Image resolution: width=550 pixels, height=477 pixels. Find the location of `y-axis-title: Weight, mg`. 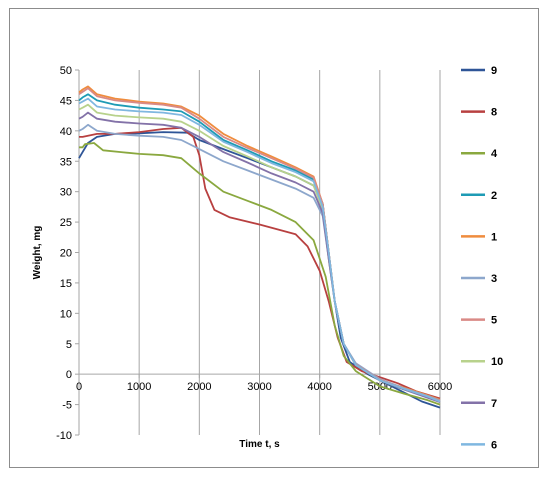

y-axis-title: Weight, mg is located at coordinates (37, 253).